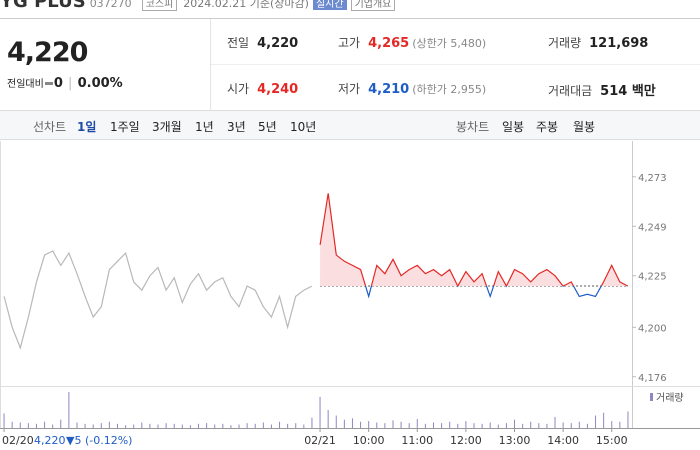  What do you see at coordinates (466, 440) in the screenshot?
I see `x-tick-label: 12:00` at bounding box center [466, 440].